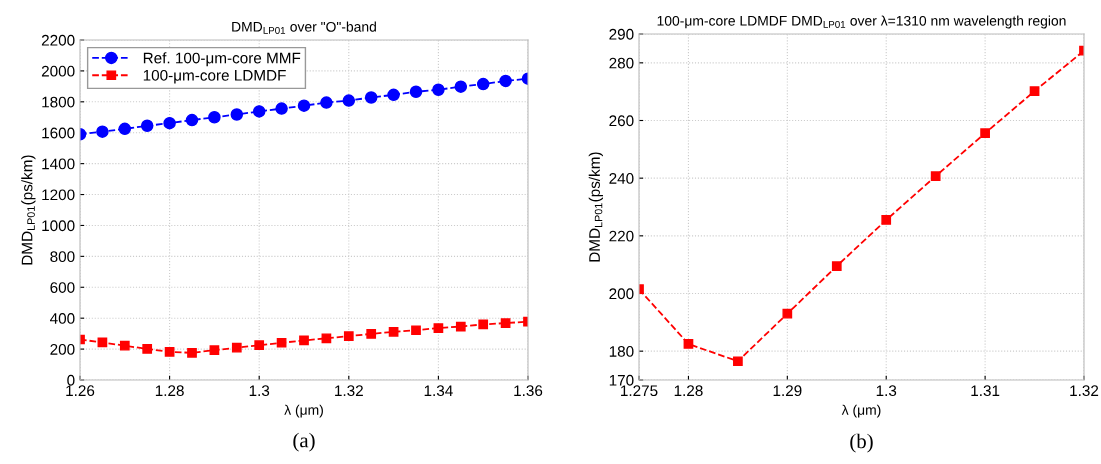 The image size is (1101, 464). What do you see at coordinates (621, 236) in the screenshot?
I see `y-tick-label: 220` at bounding box center [621, 236].